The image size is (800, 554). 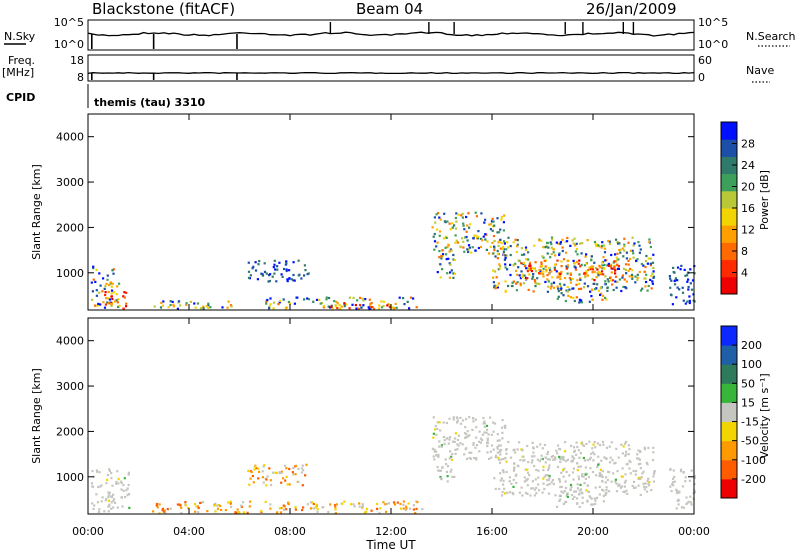 I want to click on y-tick-label: 4000, so click(x=70, y=341).